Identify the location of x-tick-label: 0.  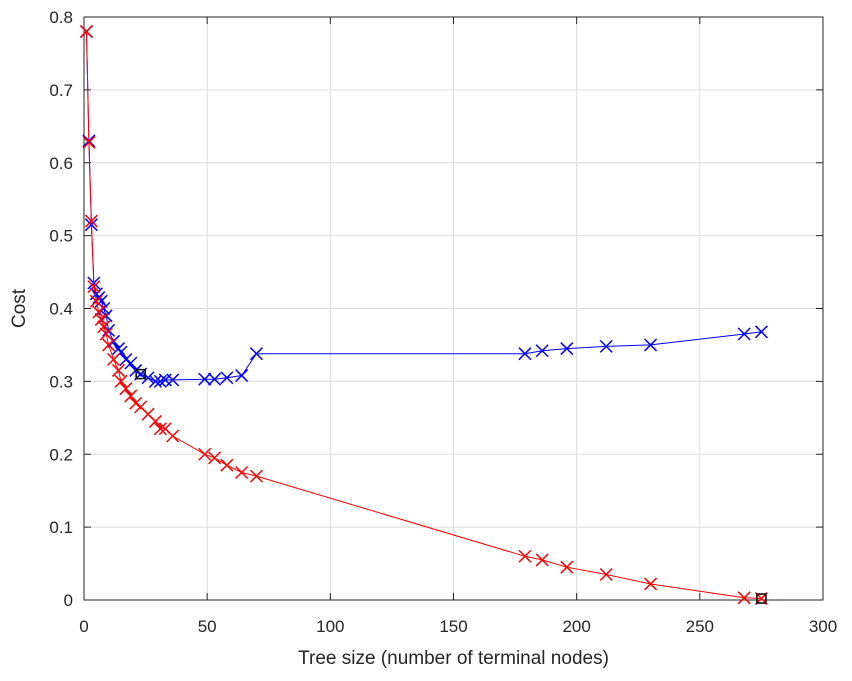
(83, 626).